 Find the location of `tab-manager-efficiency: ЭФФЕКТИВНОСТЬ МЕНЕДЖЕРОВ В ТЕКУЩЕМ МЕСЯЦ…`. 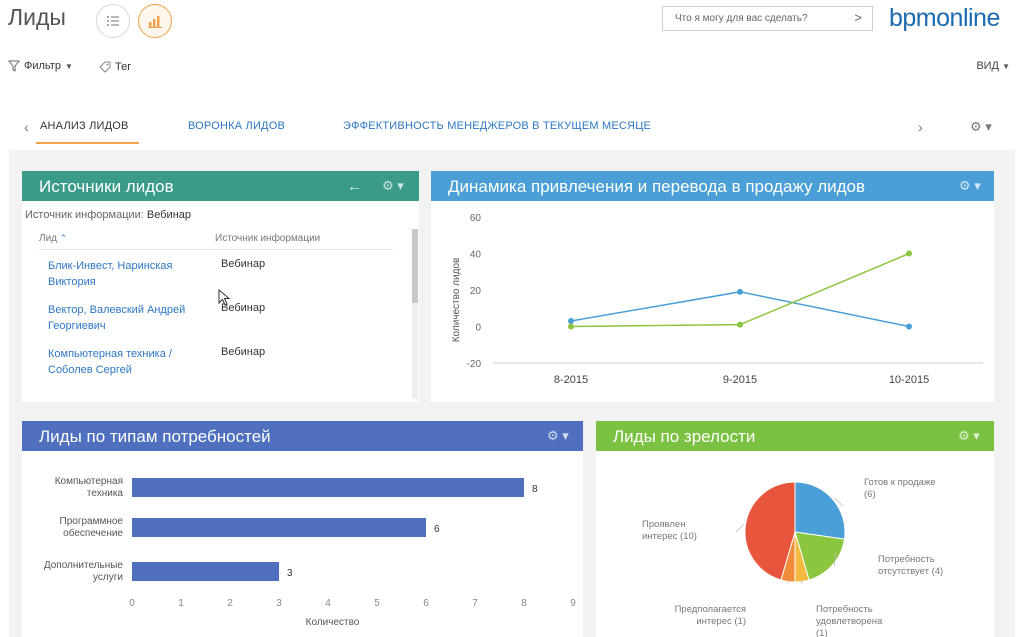

tab-manager-efficiency: ЭФФЕКТИВНОСТЬ МЕНЕДЖЕРОВ В ТЕКУЩЕМ МЕСЯЦ… is located at coordinates (497, 126).